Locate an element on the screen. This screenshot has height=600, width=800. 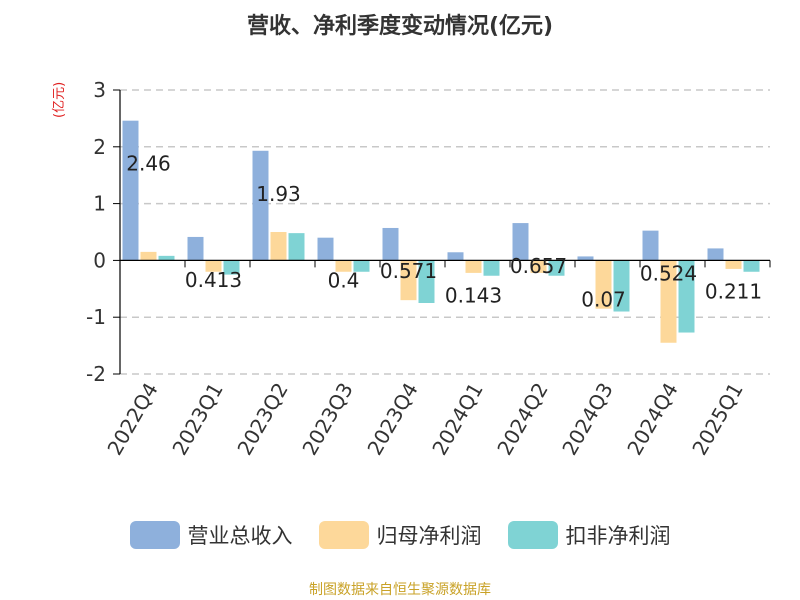
data-label-revenue: 0.571 is located at coordinates (408, 271).